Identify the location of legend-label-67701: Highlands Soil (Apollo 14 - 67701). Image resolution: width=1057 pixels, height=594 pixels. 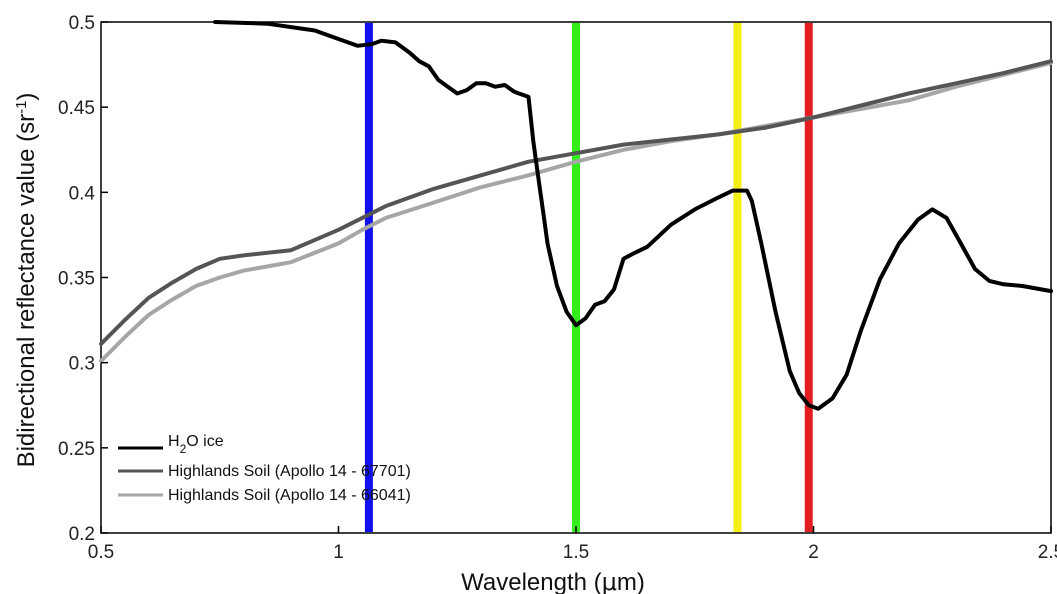
(289, 471).